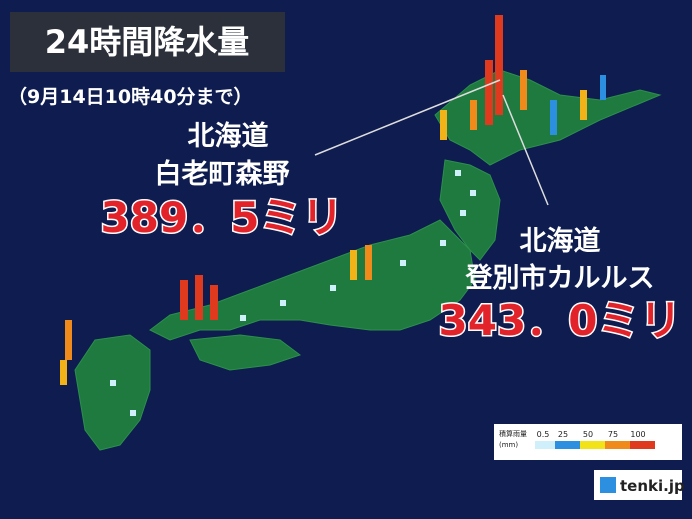  What do you see at coordinates (613, 434) in the screenshot?
I see `legend-tick-label: 75` at bounding box center [613, 434].